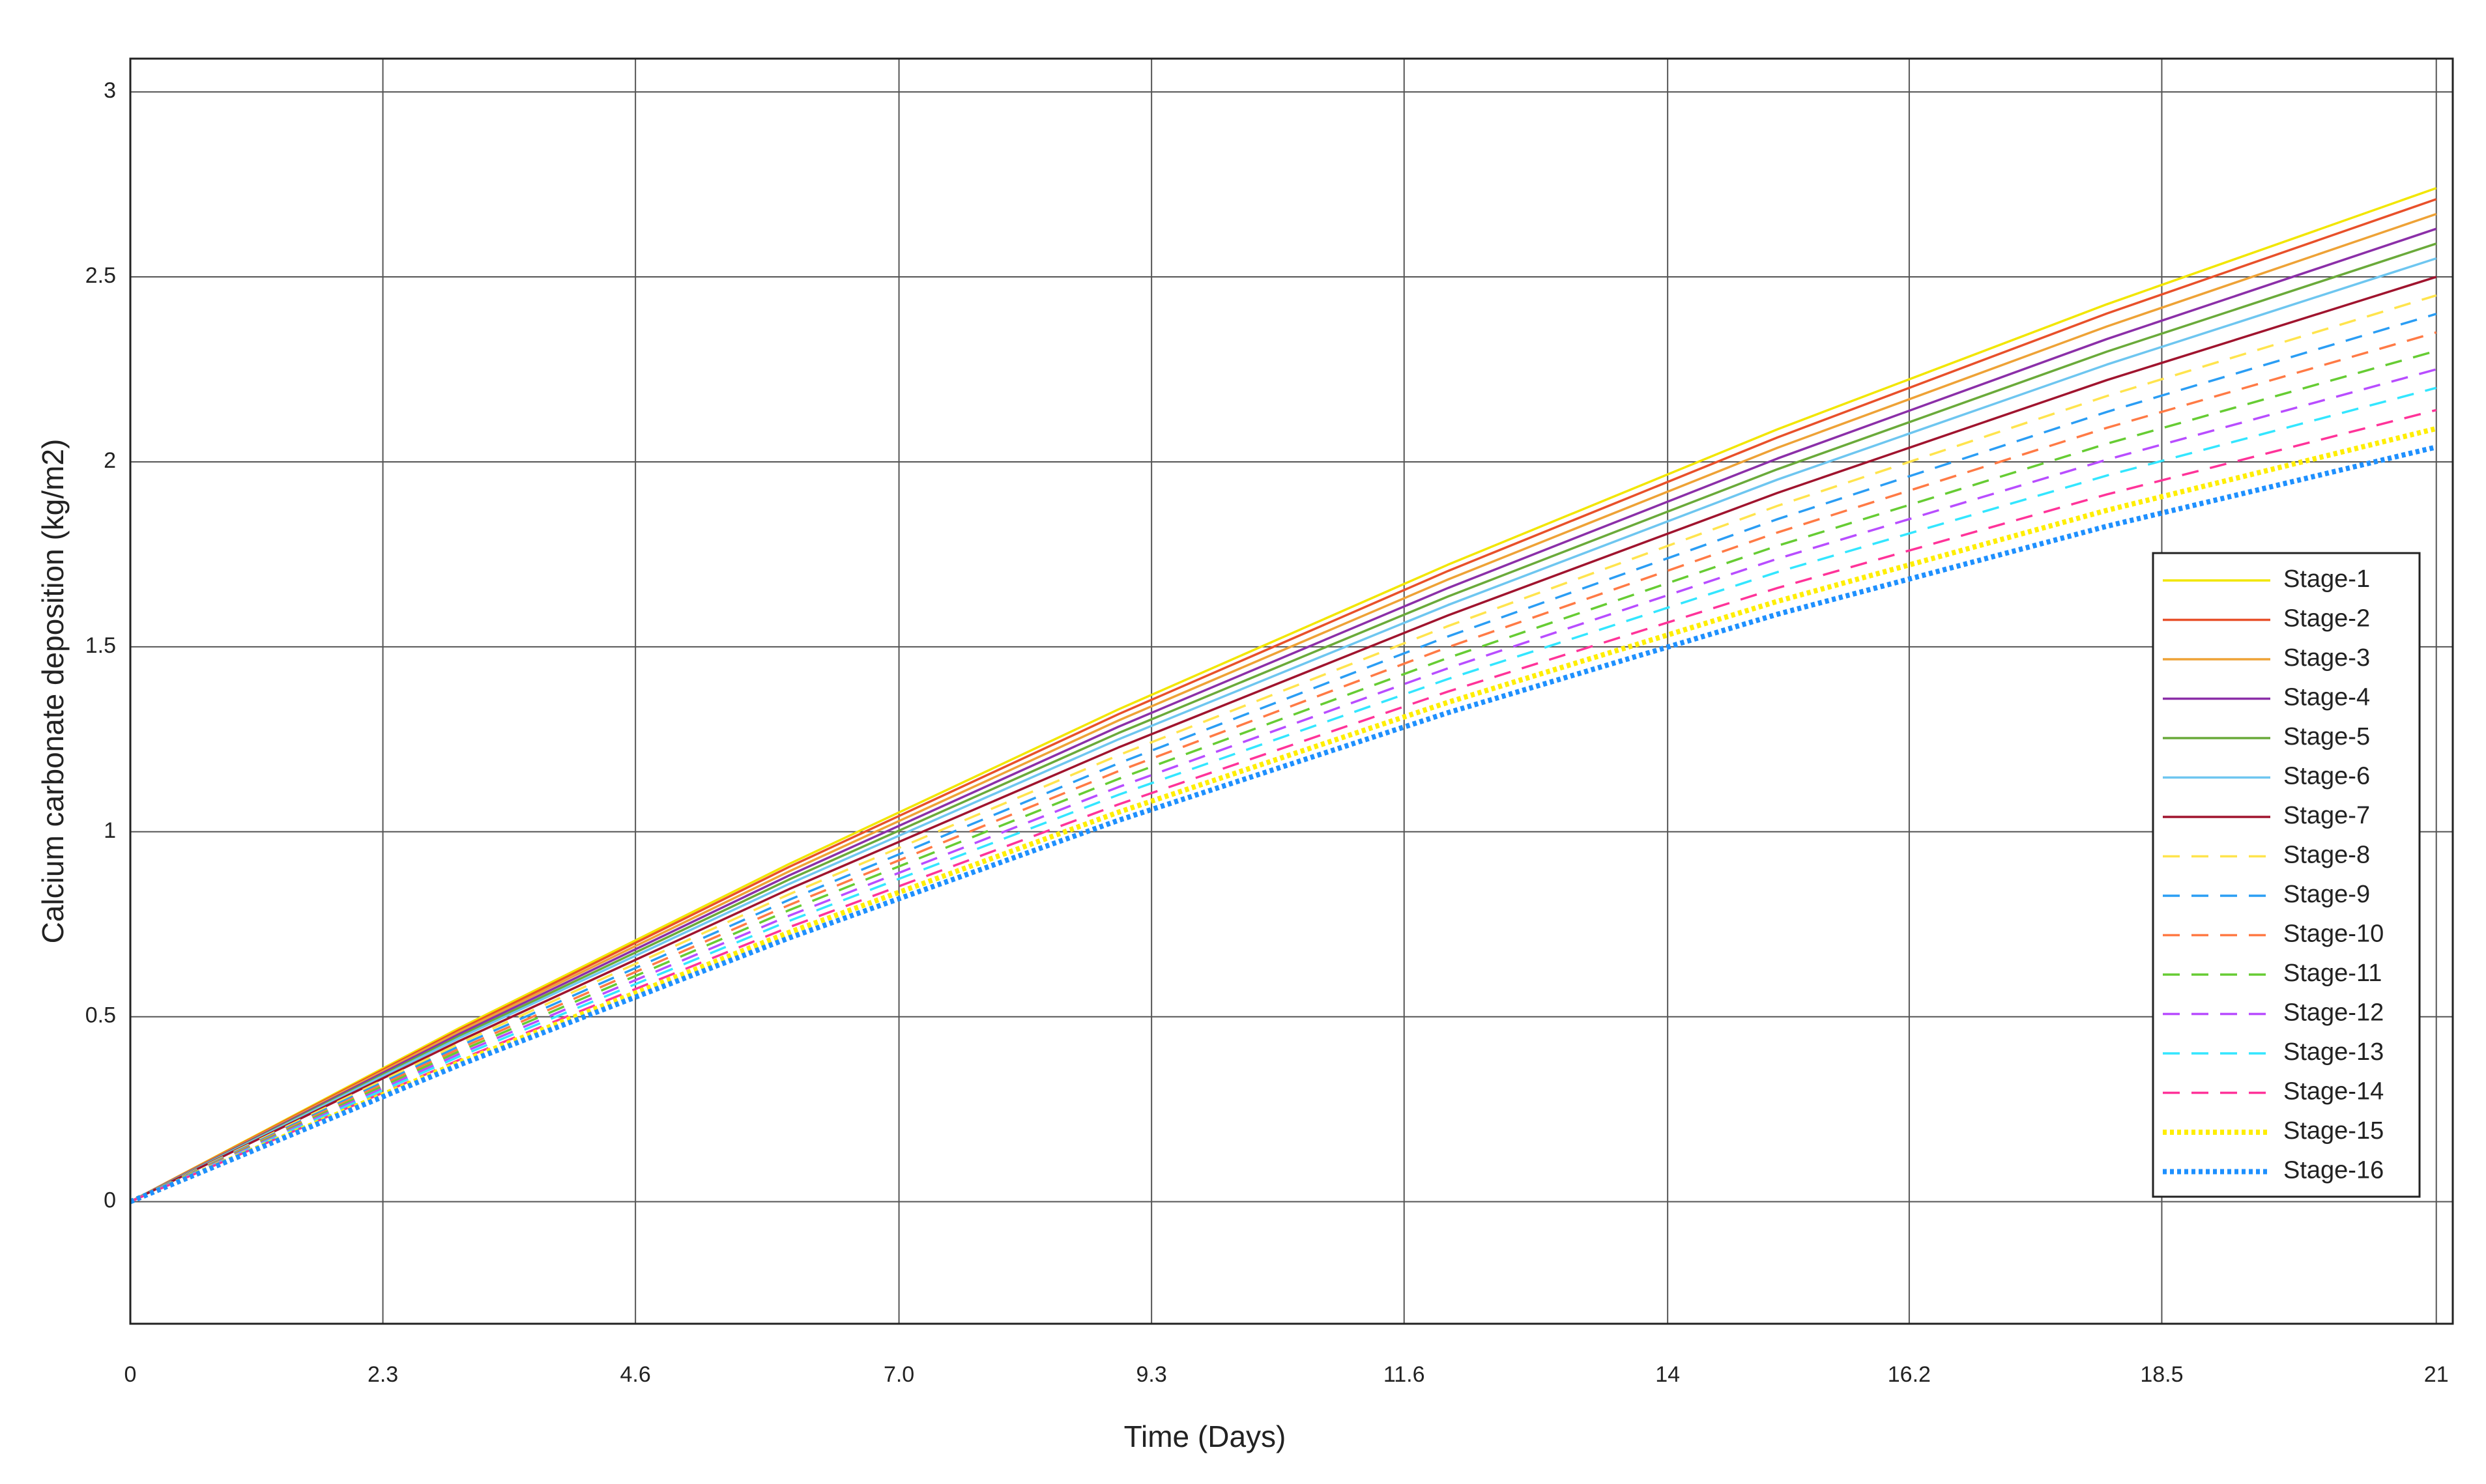  I want to click on x-tick-label: 4.6, so click(635, 1375).